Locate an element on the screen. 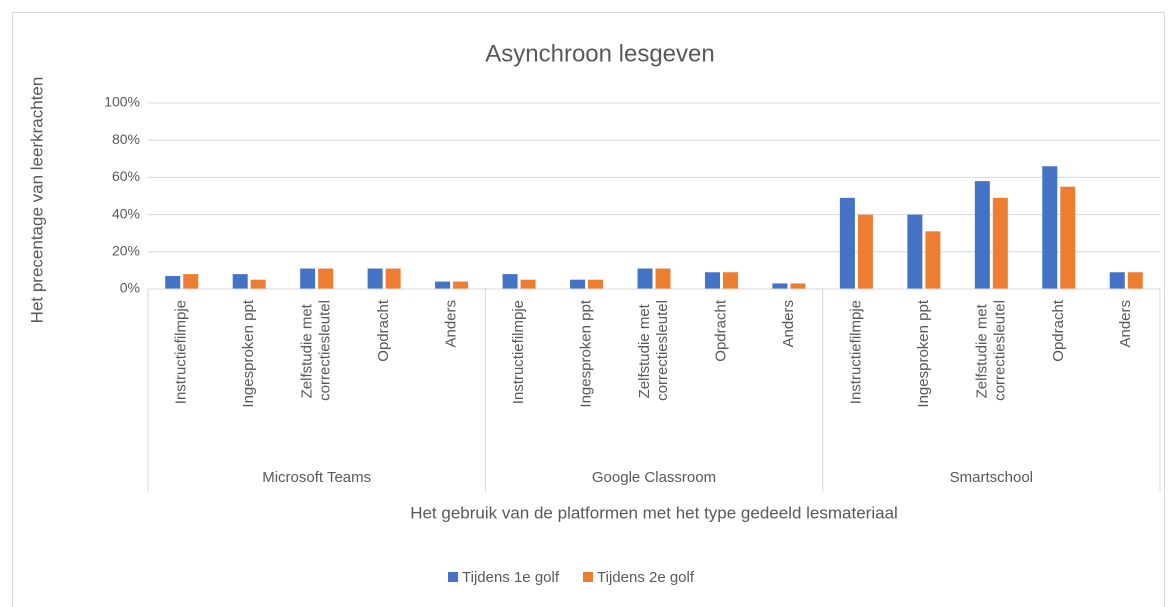  legend-label: Tijdens 1e golf is located at coordinates (511, 577).